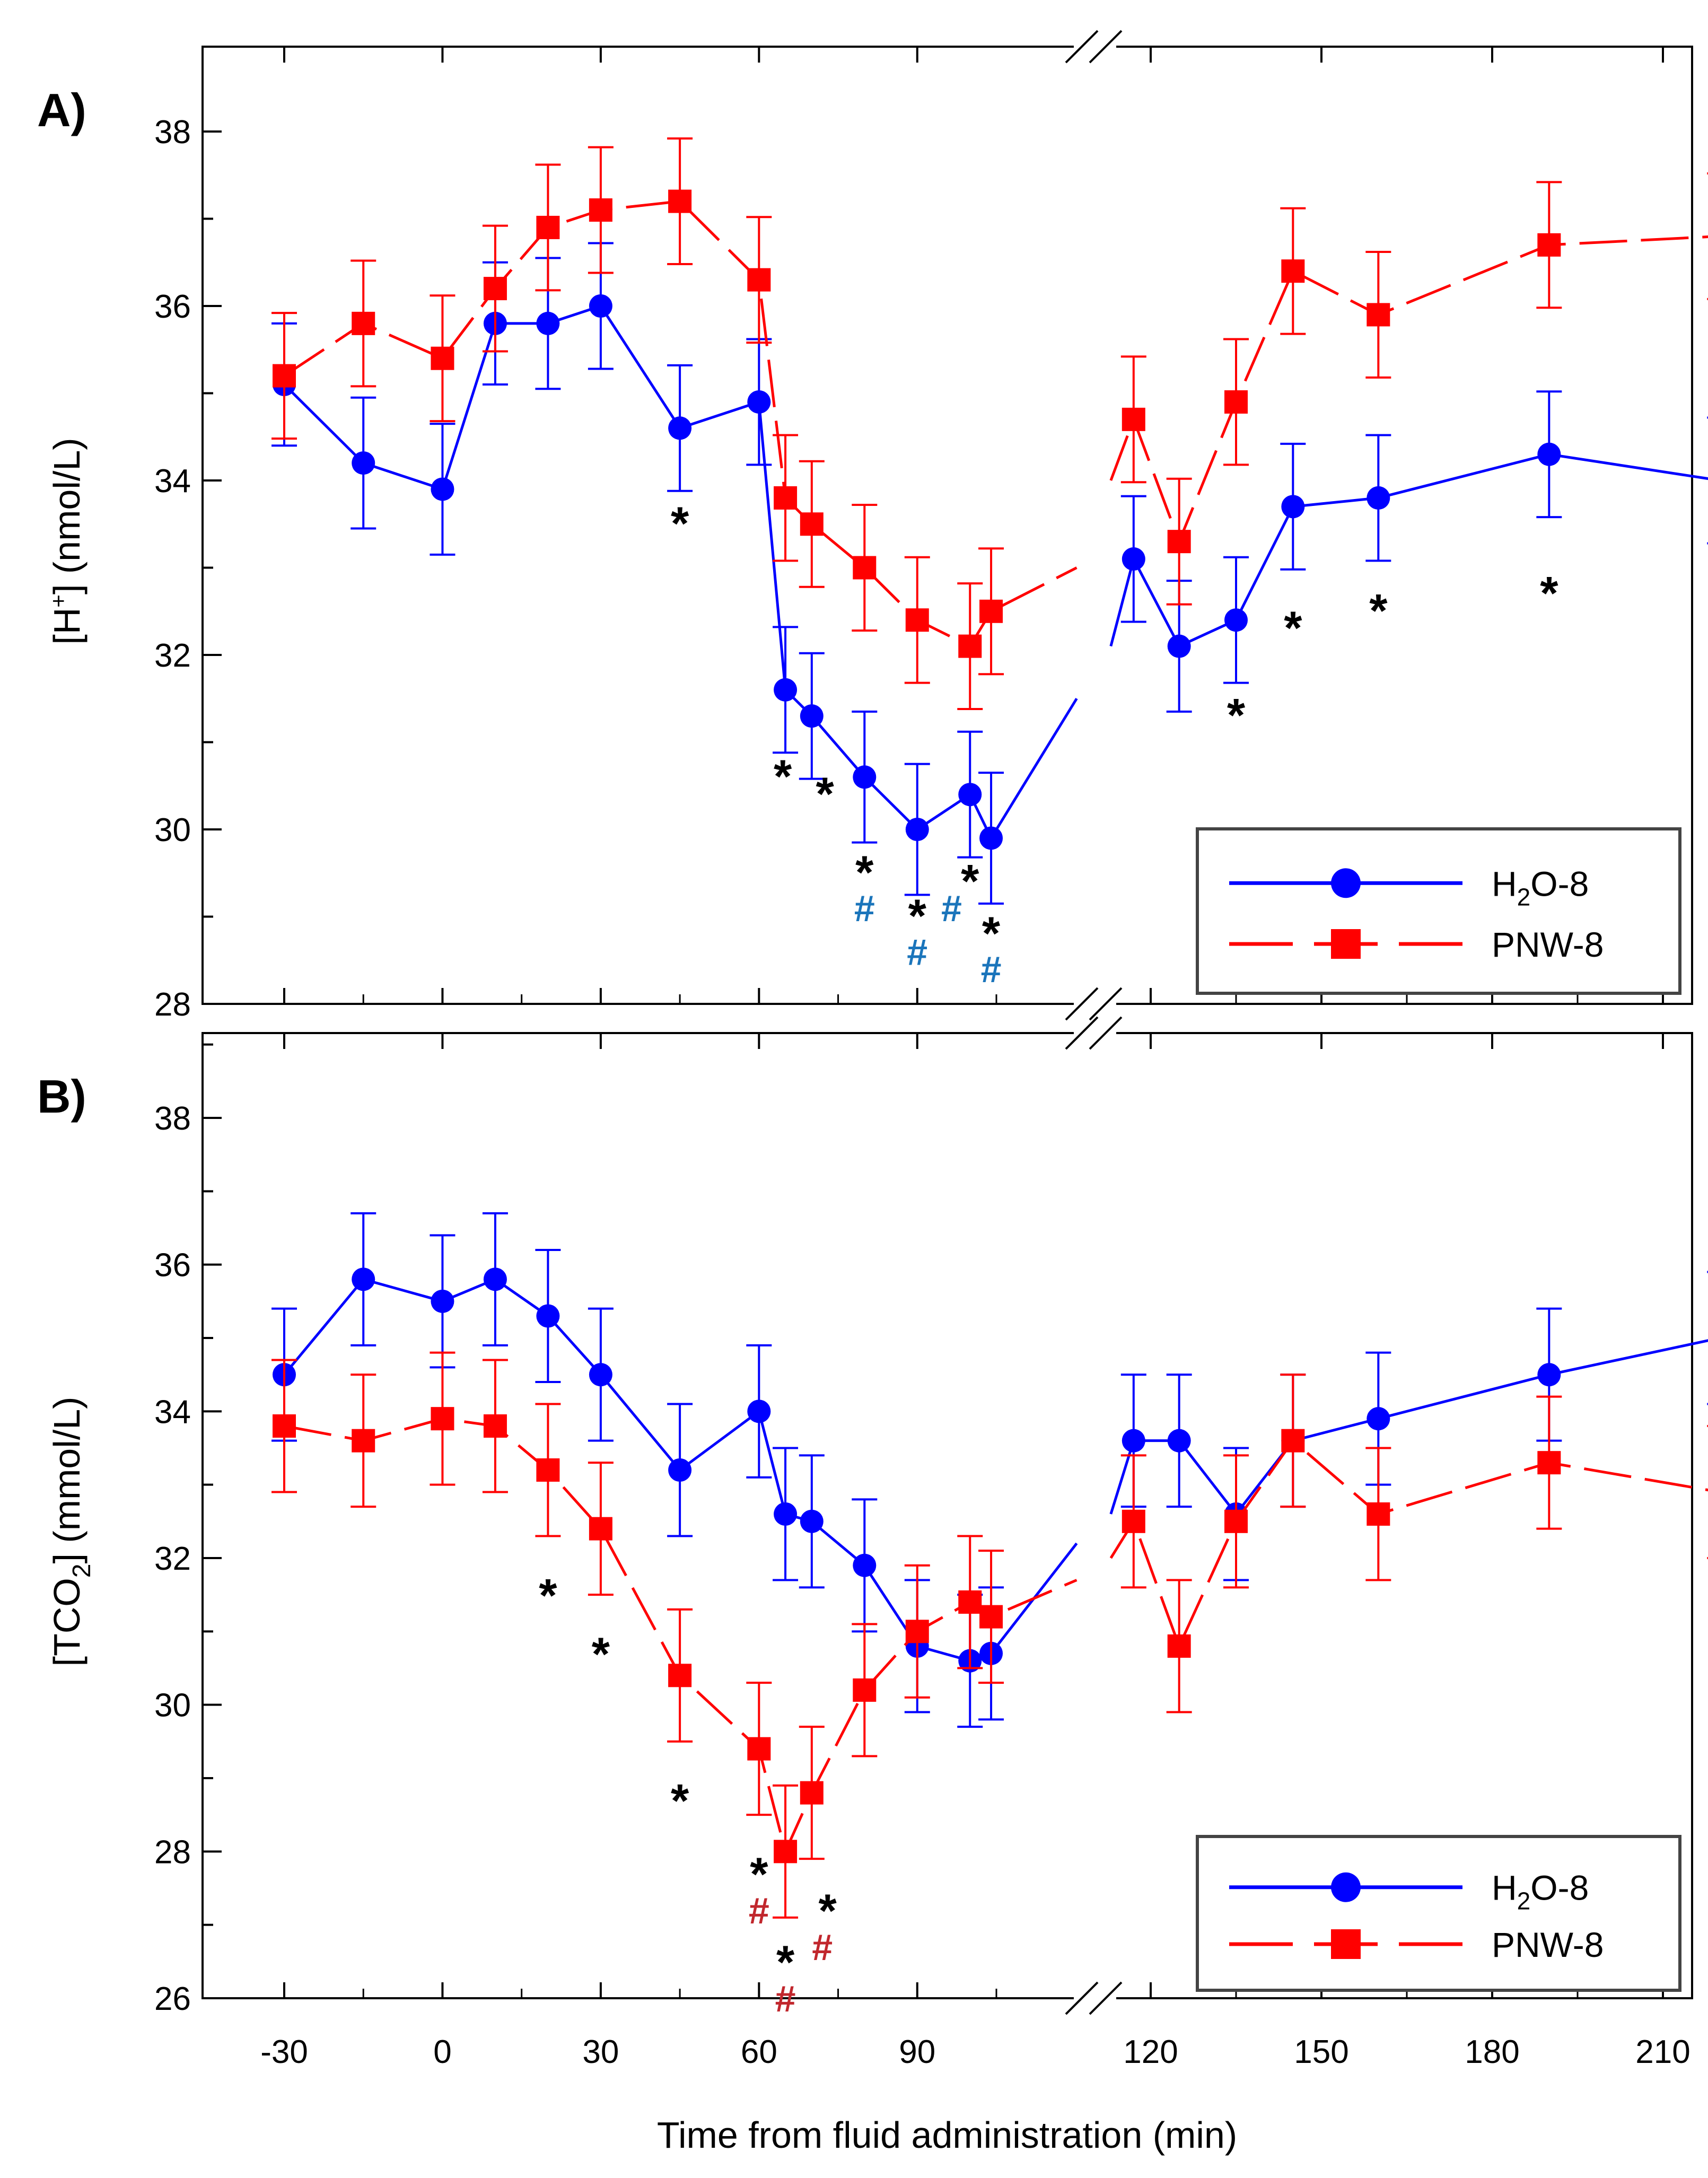 The width and height of the screenshot is (1708, 2178). What do you see at coordinates (759, 2052) in the screenshot?
I see `x-tick-label: 60` at bounding box center [759, 2052].